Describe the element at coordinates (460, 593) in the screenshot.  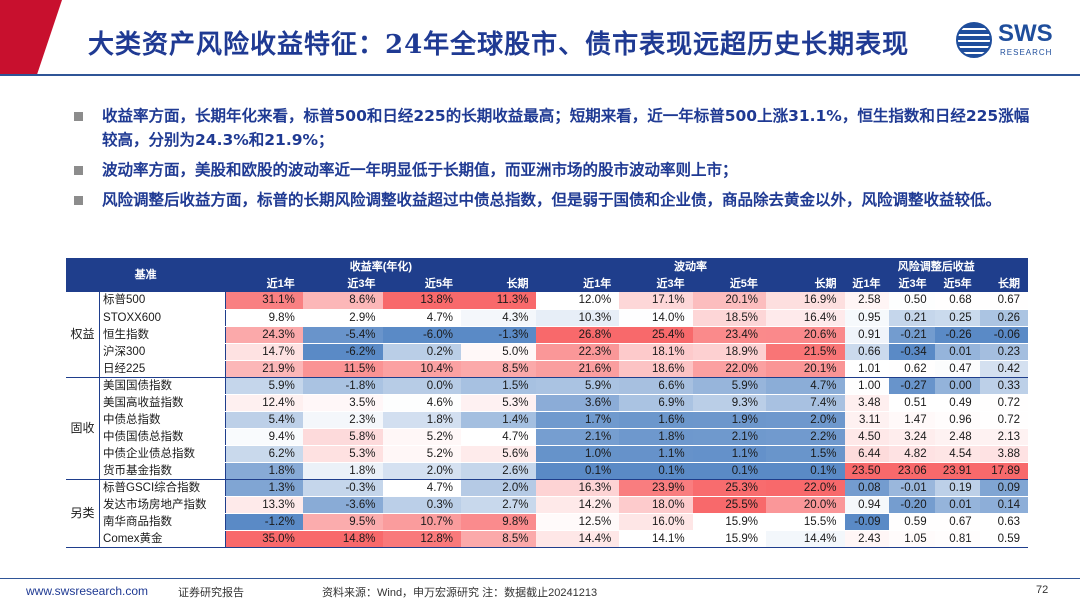
I see `footer-source-note: 资料来源：Wind，申万宏源研究 注：数据截止20241213` at that location.